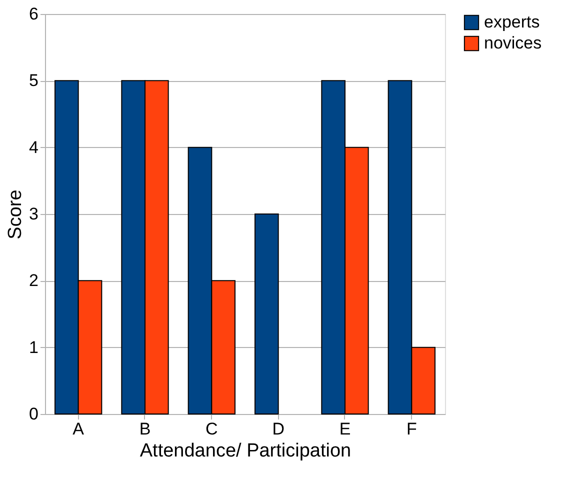 The height and width of the screenshot is (504, 573). I want to click on y-tick-label: 2, so click(33, 280).